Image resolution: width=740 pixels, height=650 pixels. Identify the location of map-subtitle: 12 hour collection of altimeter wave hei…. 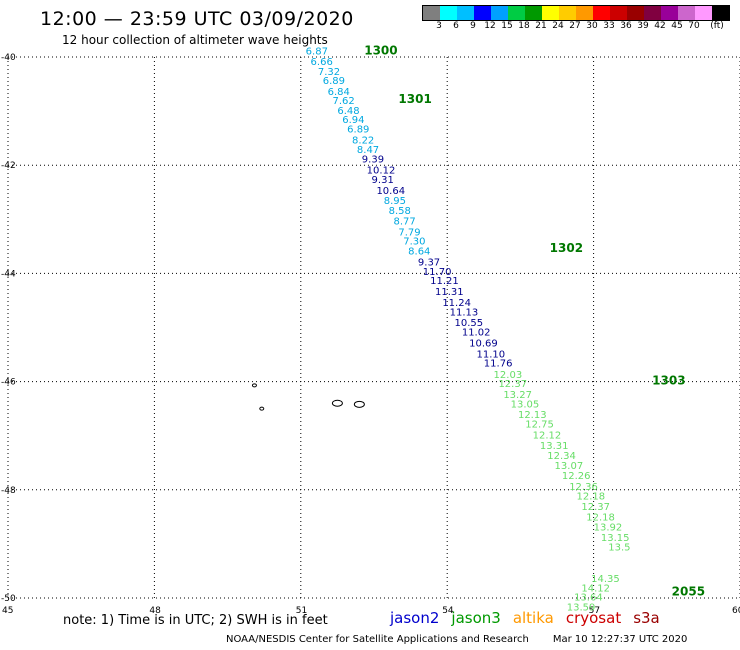
(195, 40).